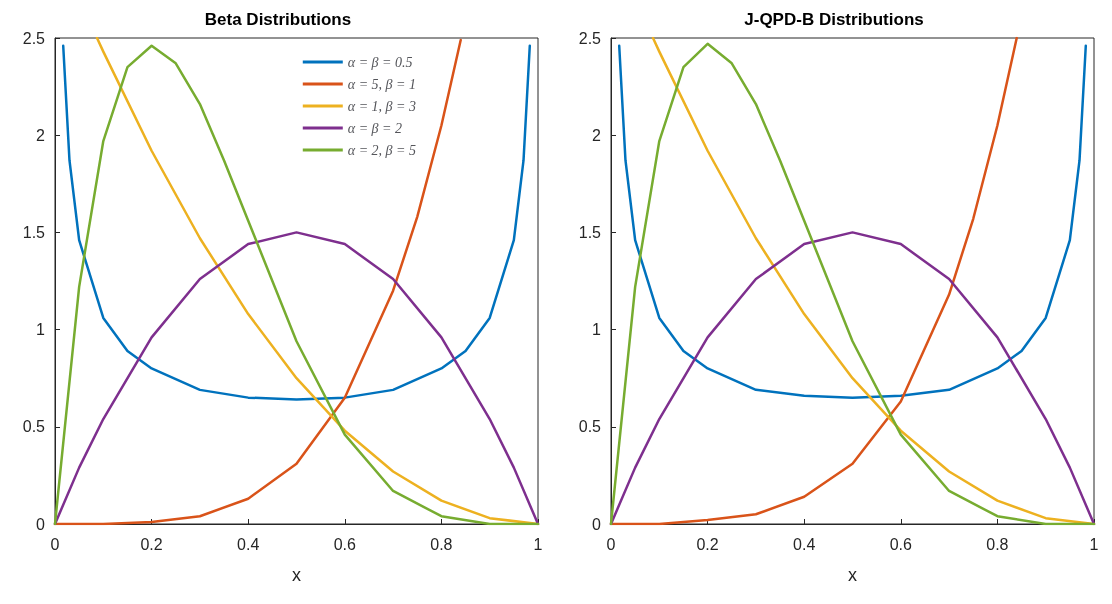 The width and height of the screenshot is (1112, 604). I want to click on legend-label: α = 5, β = 1, so click(381, 84).